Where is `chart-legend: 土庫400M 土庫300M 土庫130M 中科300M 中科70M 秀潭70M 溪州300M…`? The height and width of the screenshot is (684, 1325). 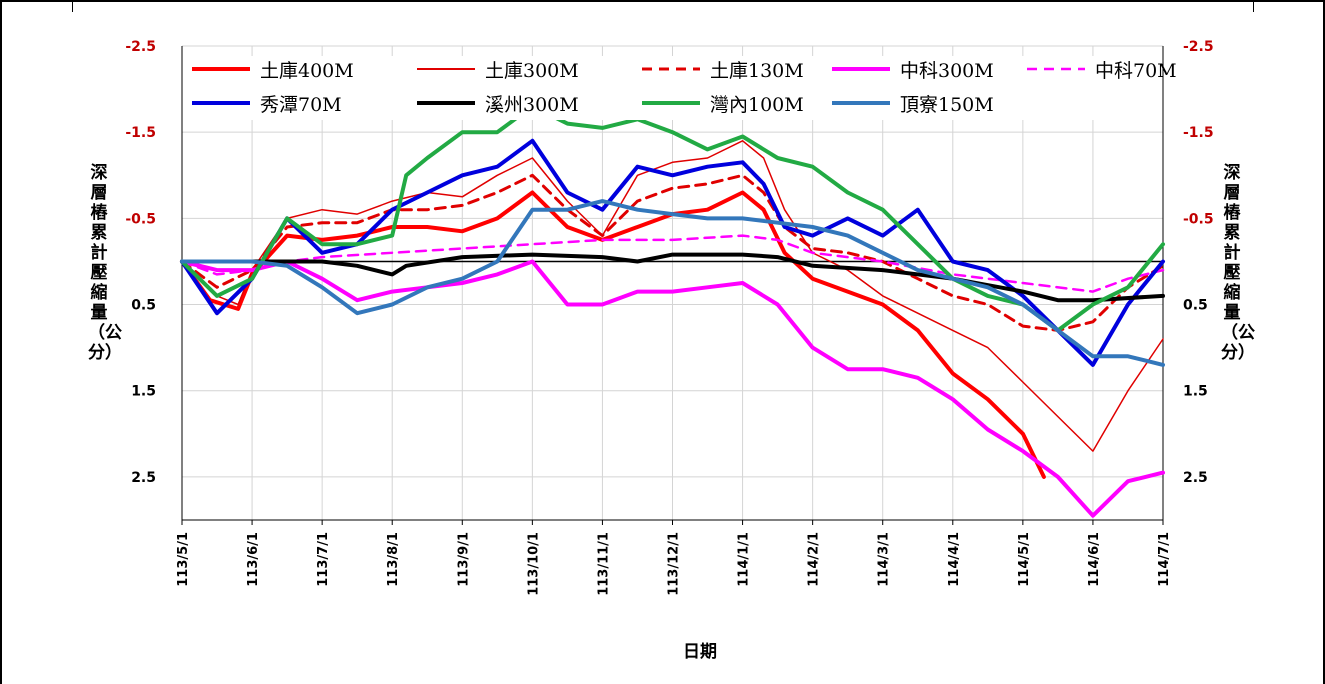 chart-legend: 土庫400M 土庫300M 土庫130M 中科300M 中科70M 秀潭70M 溪州300M… is located at coordinates (683, 88).